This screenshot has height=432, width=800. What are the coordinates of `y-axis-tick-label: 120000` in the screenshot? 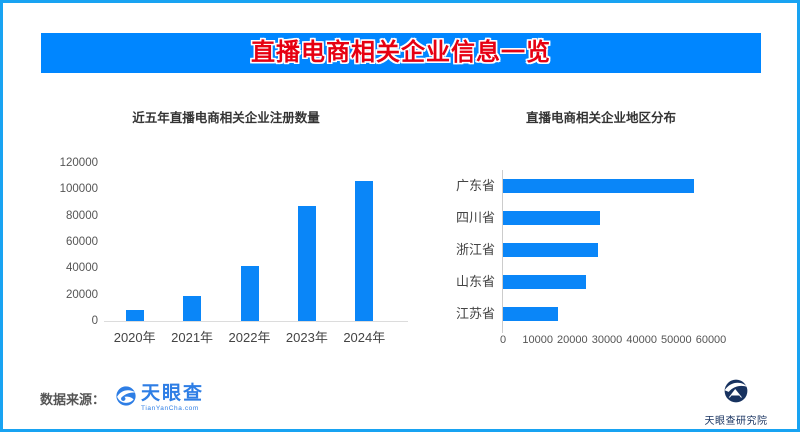 It's located at (78, 163).